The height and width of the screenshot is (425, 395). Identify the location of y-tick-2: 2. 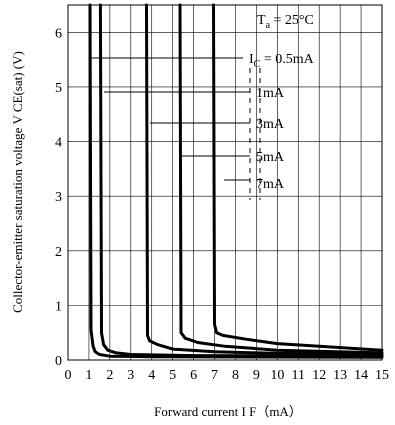
(58, 252).